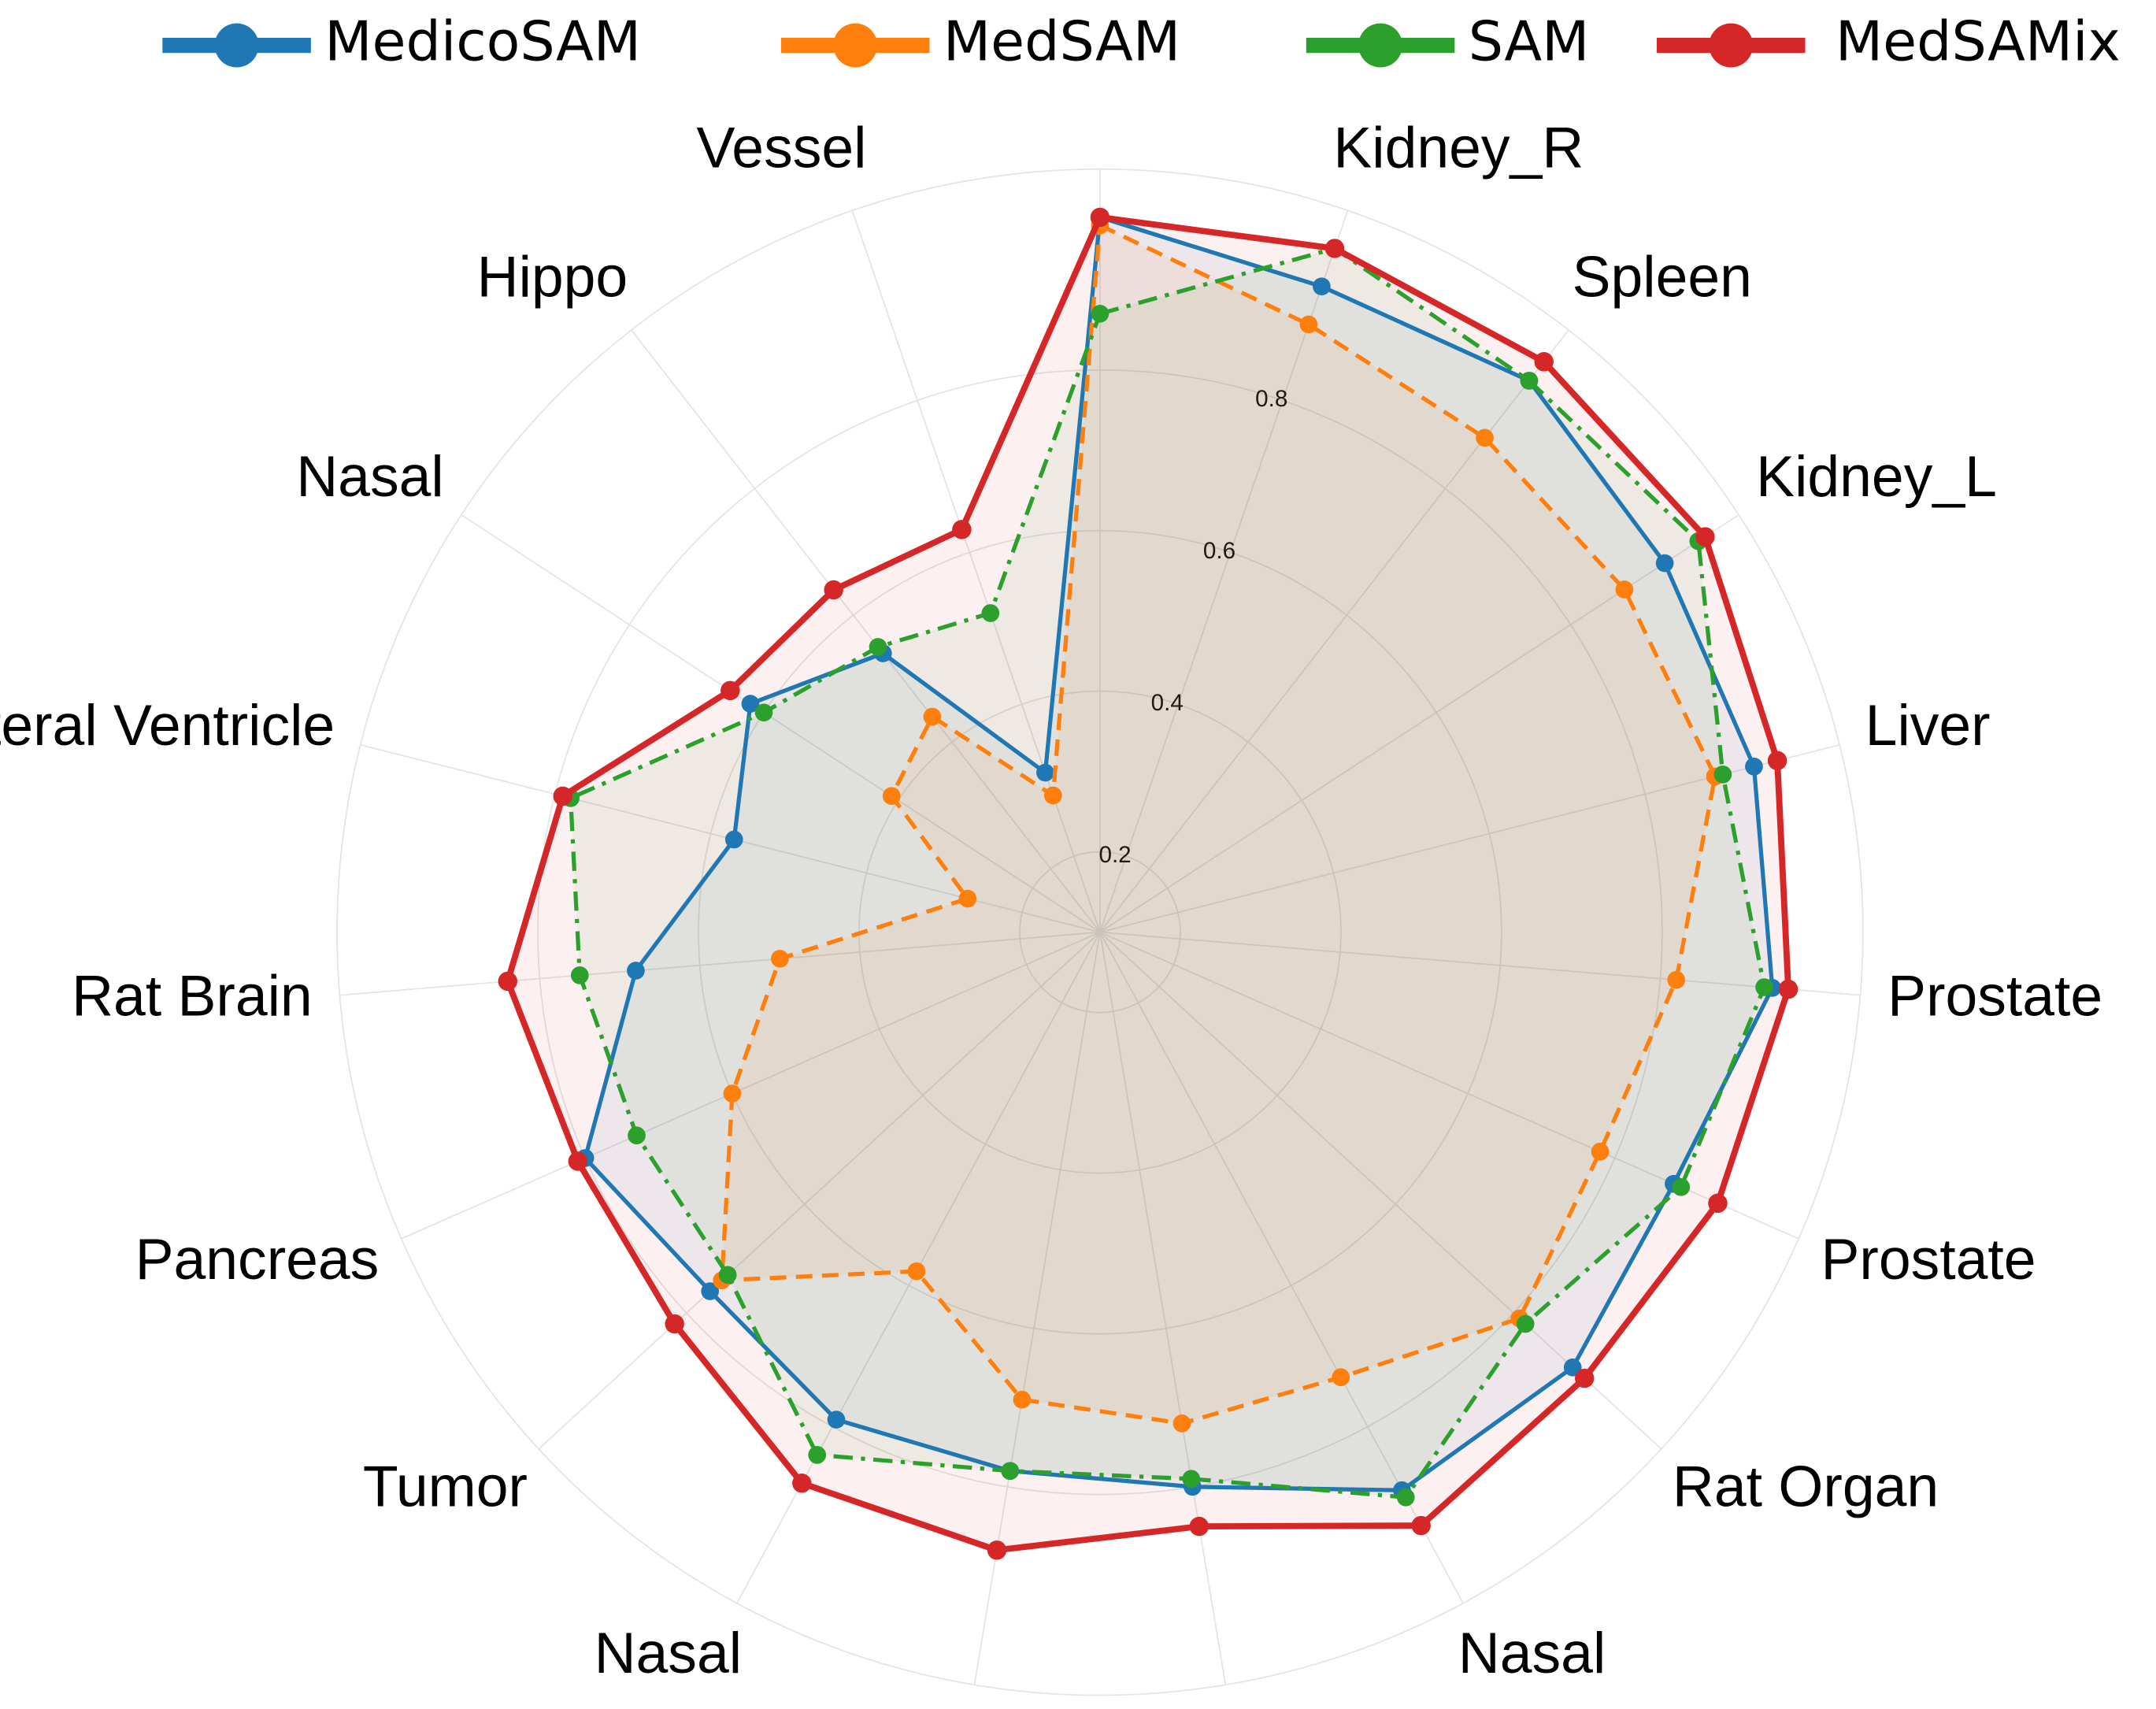  What do you see at coordinates (1167, 703) in the screenshot?
I see `r-tick-label: 0.4` at bounding box center [1167, 703].